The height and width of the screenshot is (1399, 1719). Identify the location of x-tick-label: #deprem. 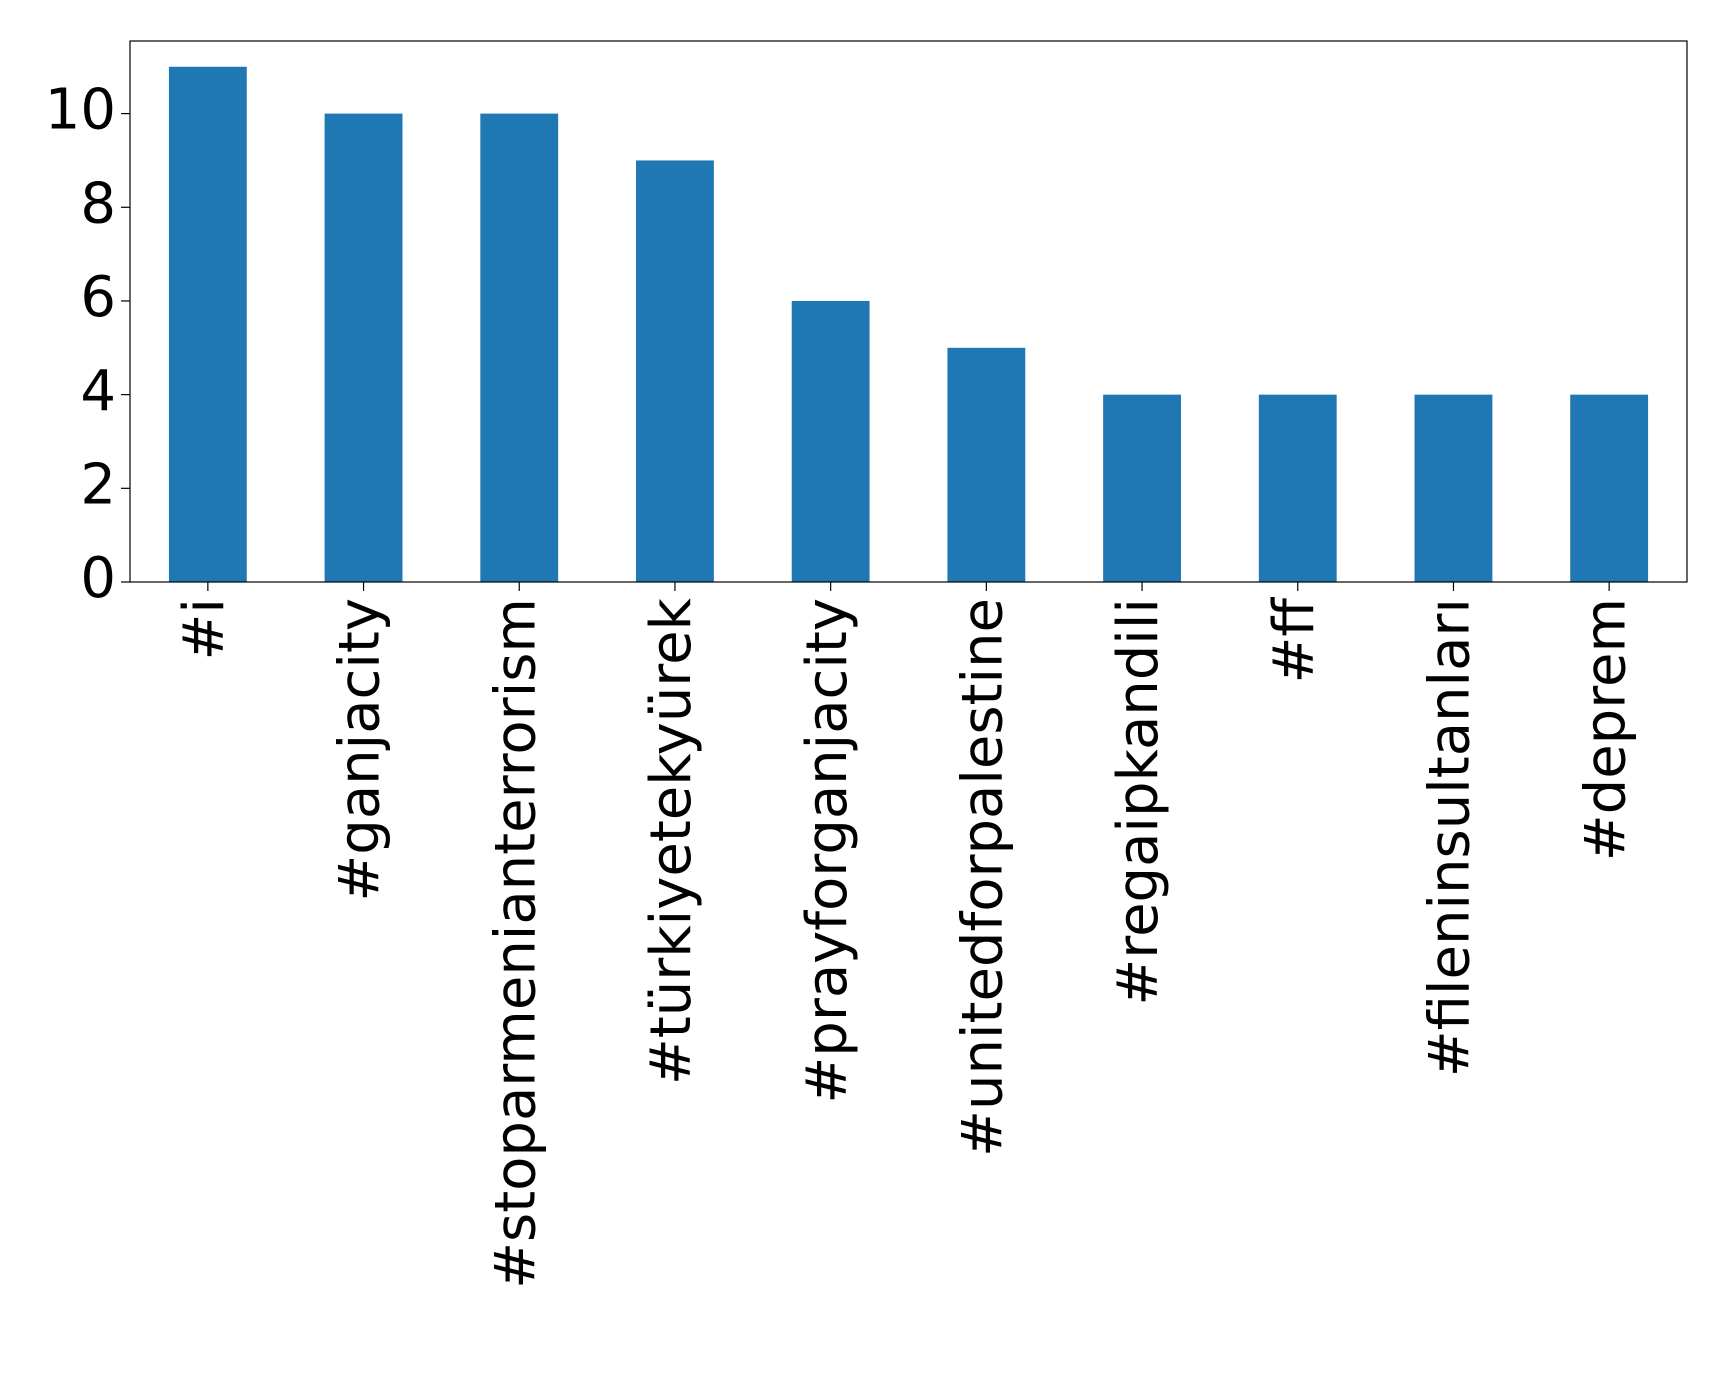
(1605, 729).